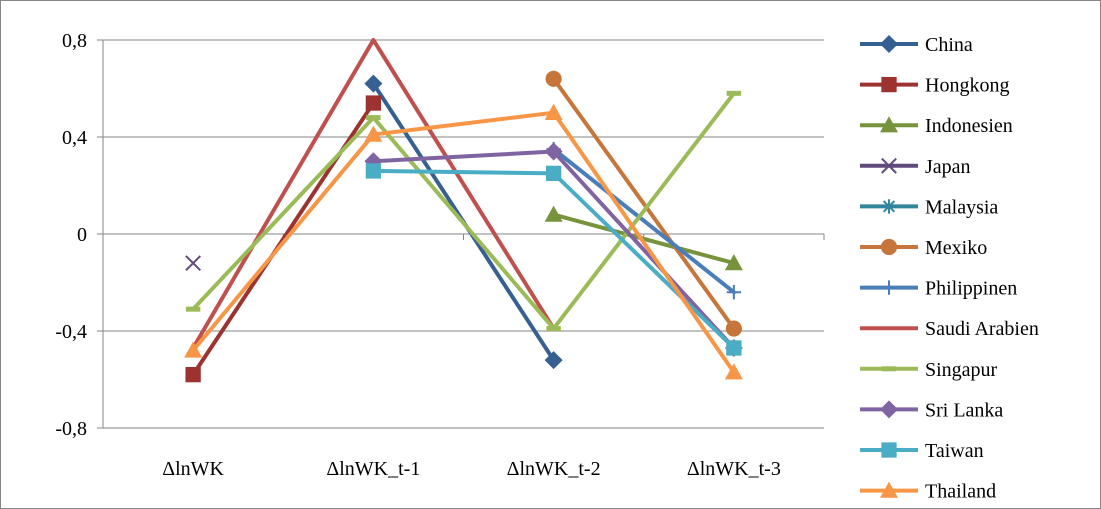 This screenshot has height=509, width=1101. What do you see at coordinates (967, 86) in the screenshot?
I see `legend-label: Hongkong` at bounding box center [967, 86].